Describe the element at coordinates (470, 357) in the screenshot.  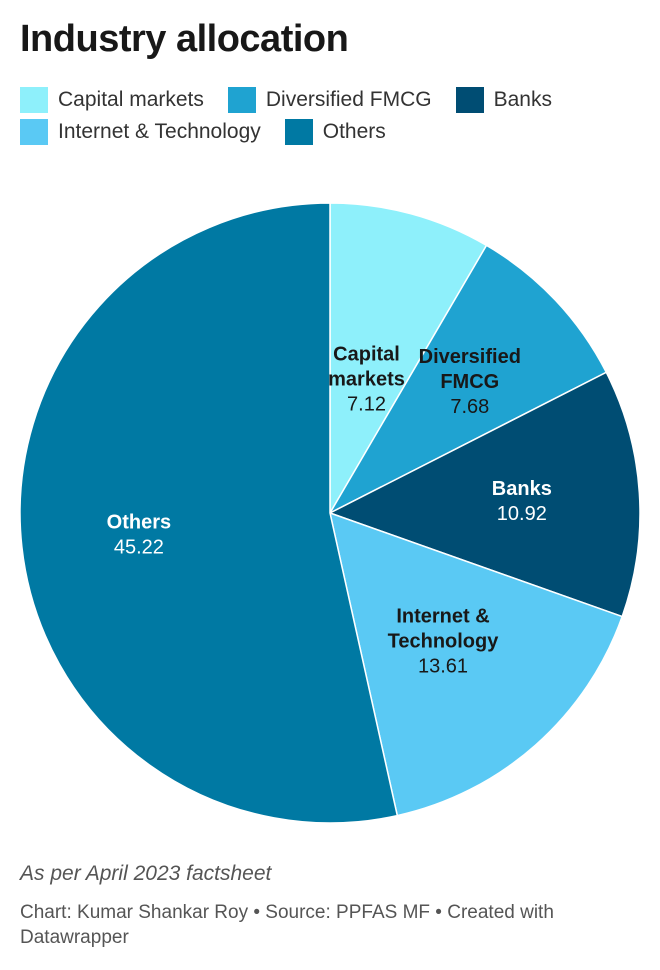
I see `slice-label-name: Diversified` at that location.